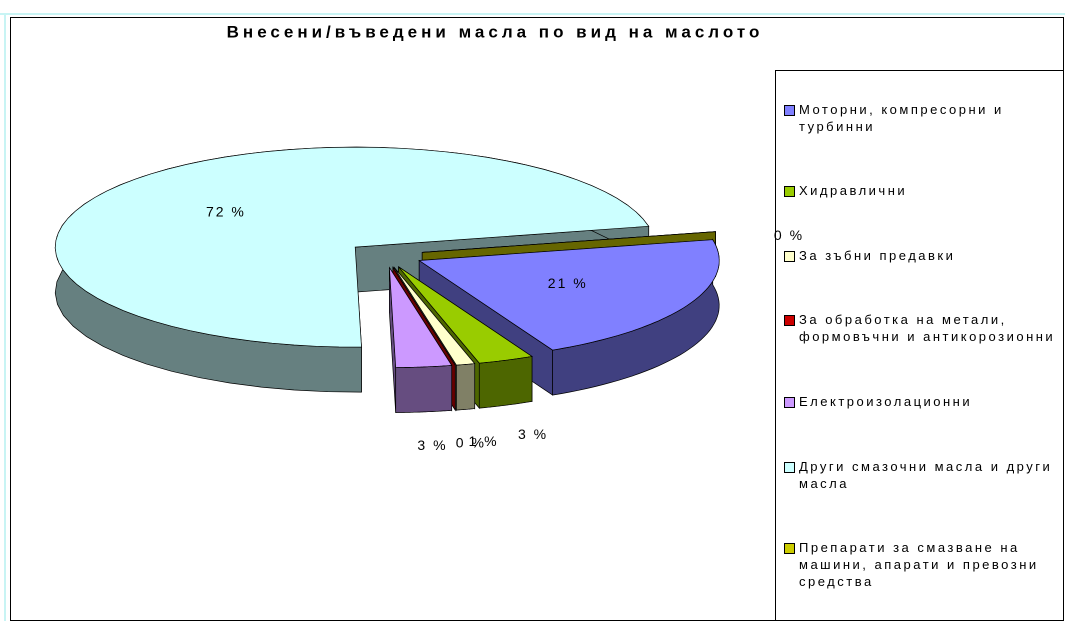 The height and width of the screenshot is (621, 1065). Describe the element at coordinates (568, 283) in the screenshot. I see `data-label: 21 %` at that location.